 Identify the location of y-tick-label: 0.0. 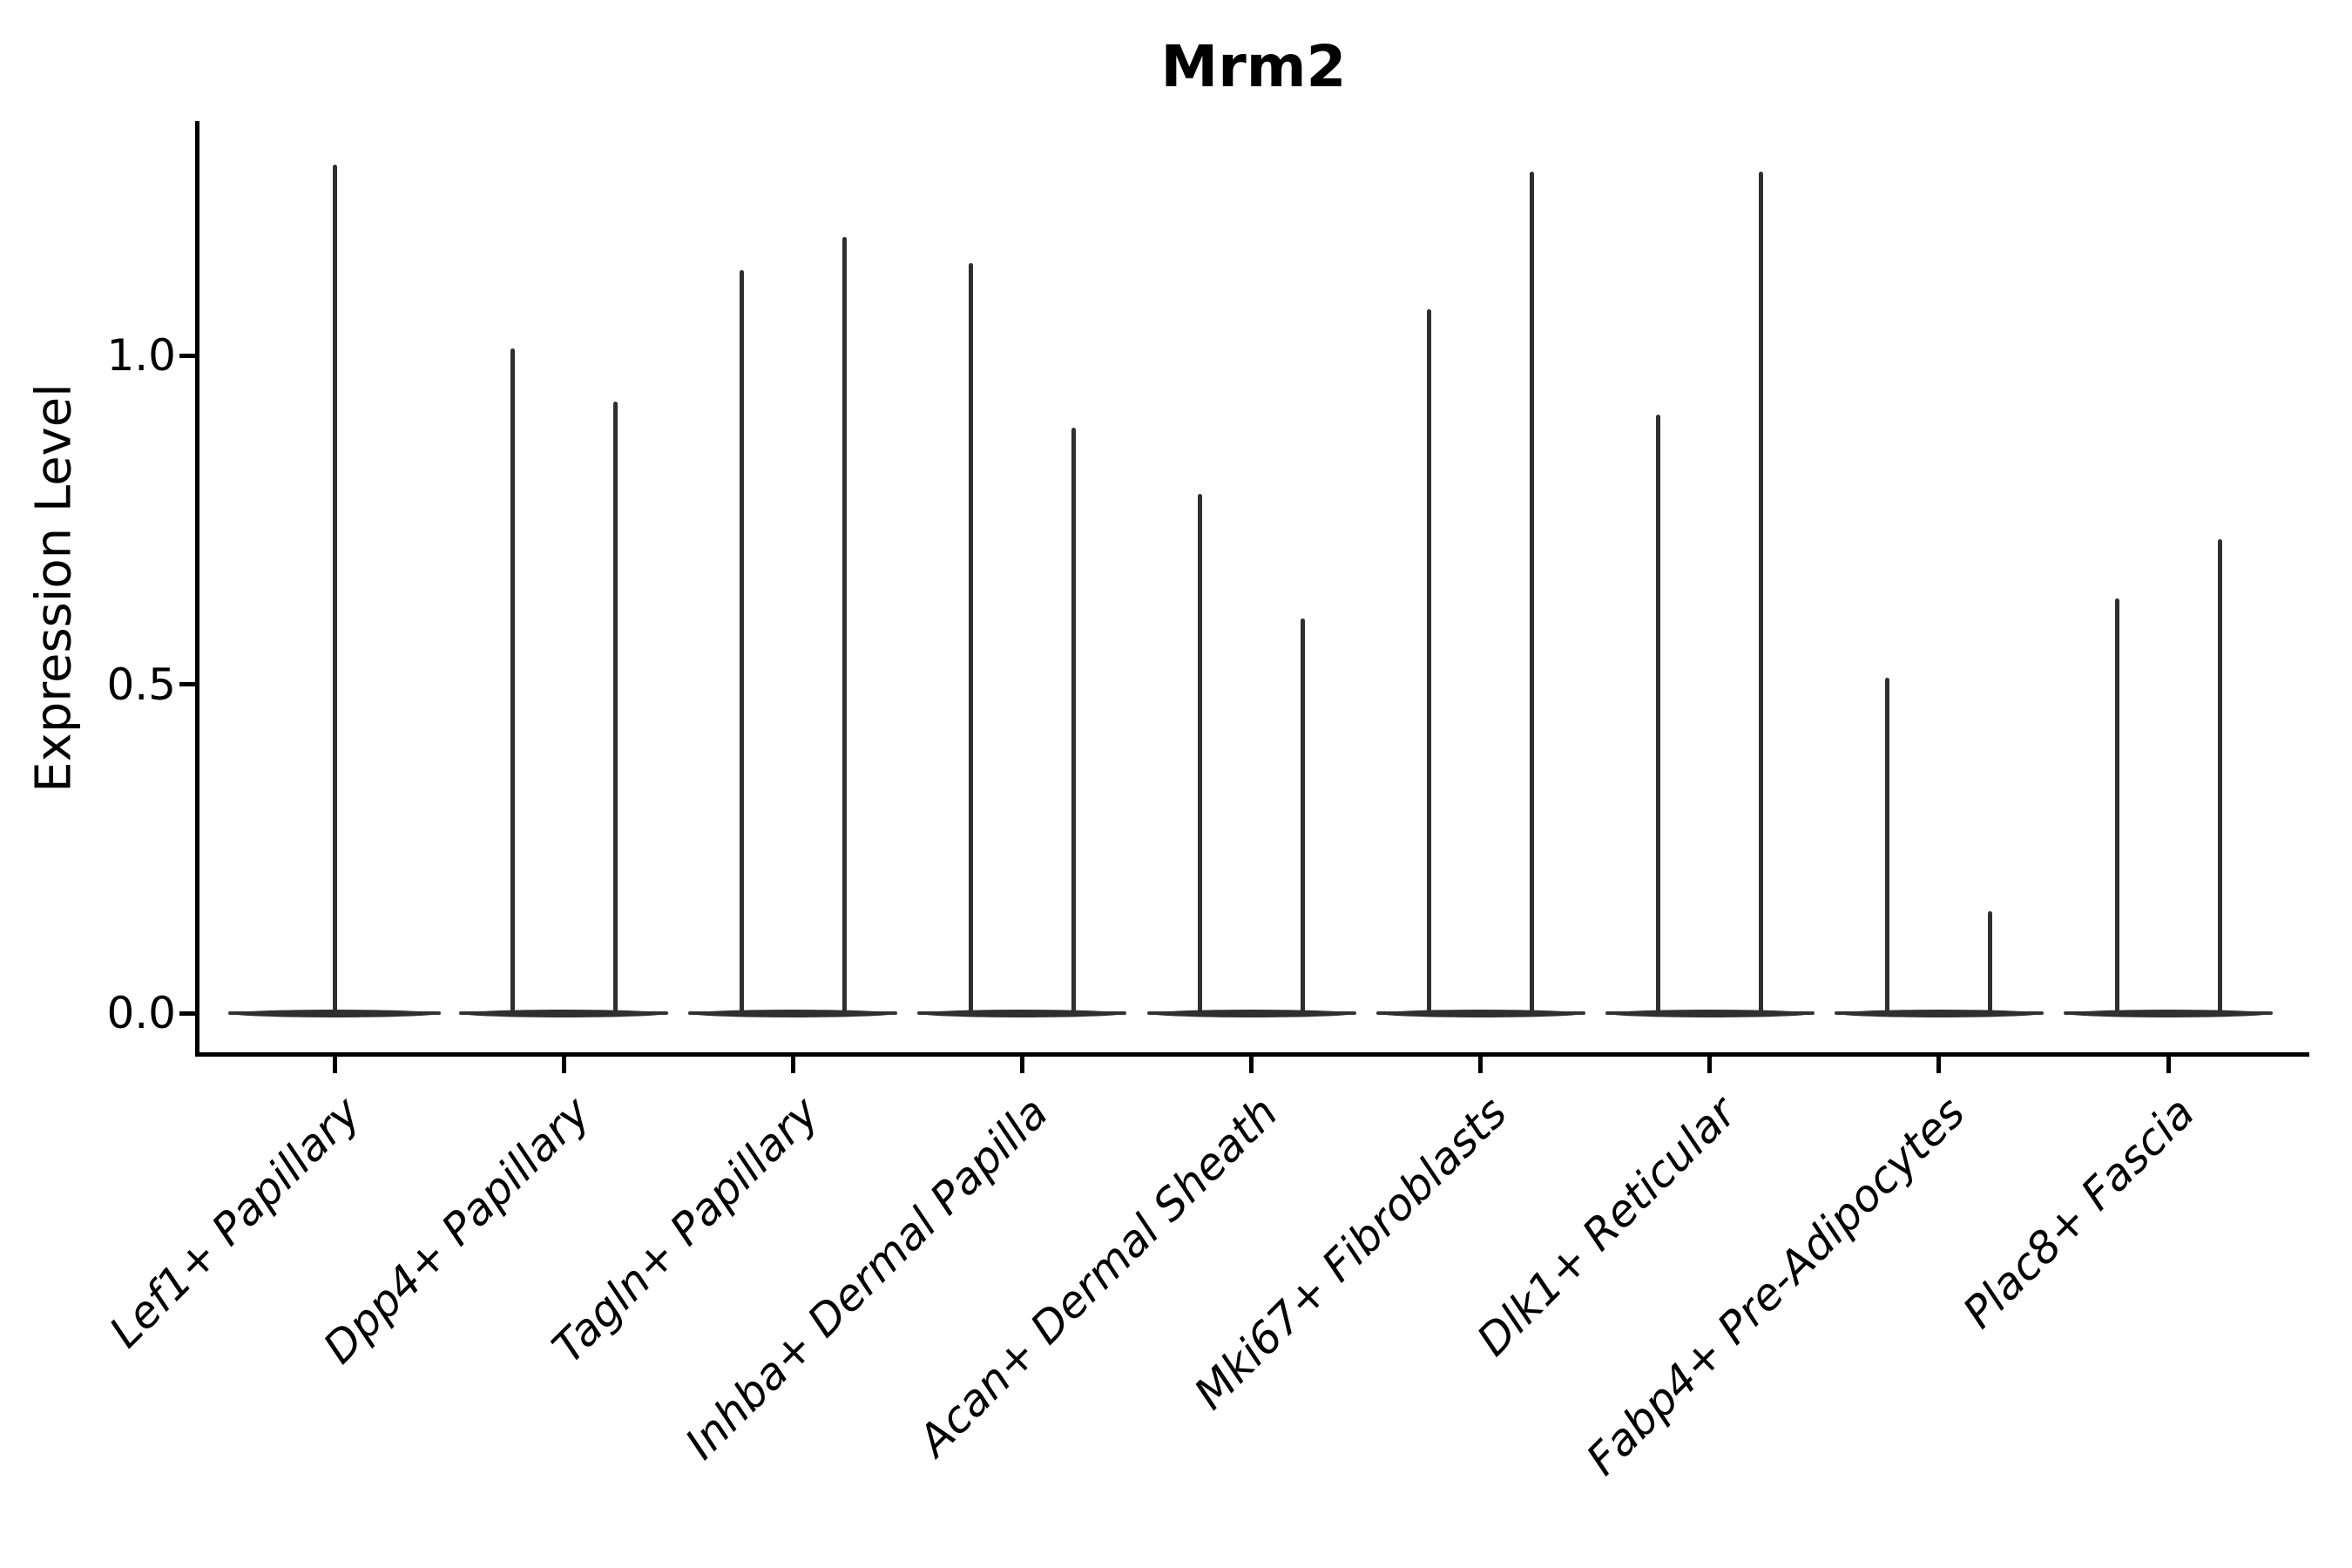
(141, 1013).